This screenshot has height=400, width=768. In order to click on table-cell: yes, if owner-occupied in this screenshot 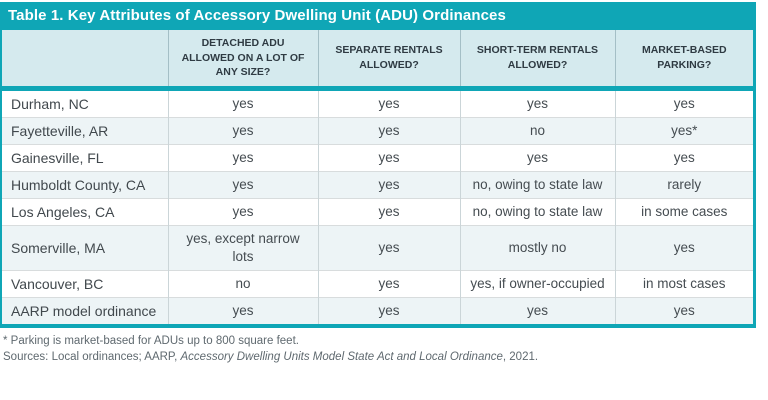, I will do `click(537, 284)`.